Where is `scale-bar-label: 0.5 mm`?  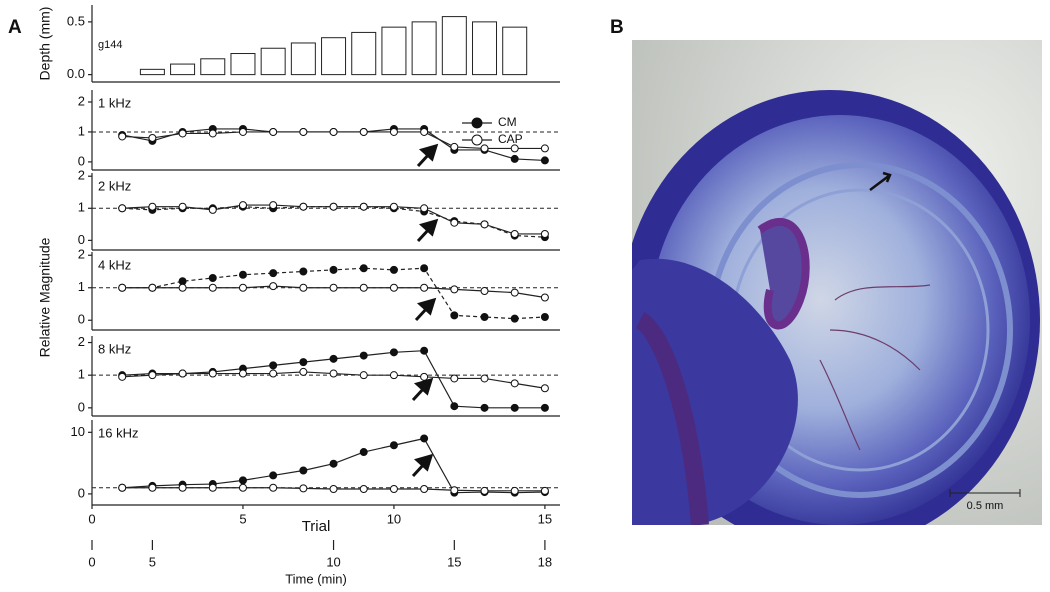 scale-bar-label: 0.5 mm is located at coordinates (985, 506).